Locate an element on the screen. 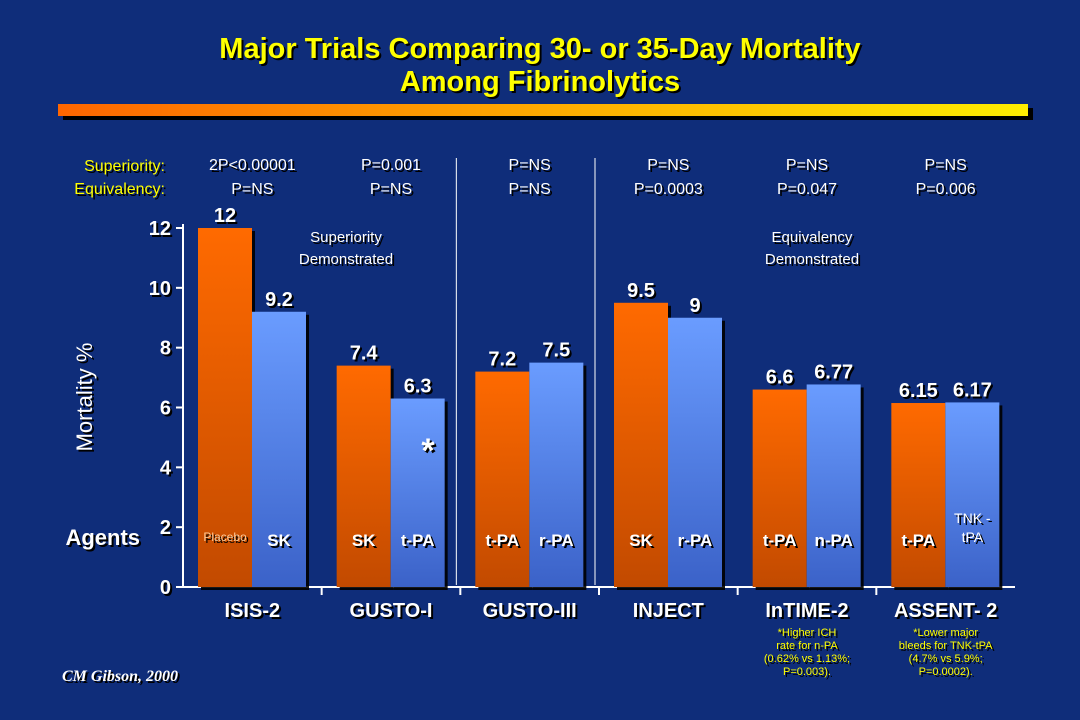 The image size is (1080, 720). equivalency-demonstrated-label: Equivalency is located at coordinates (812, 237).